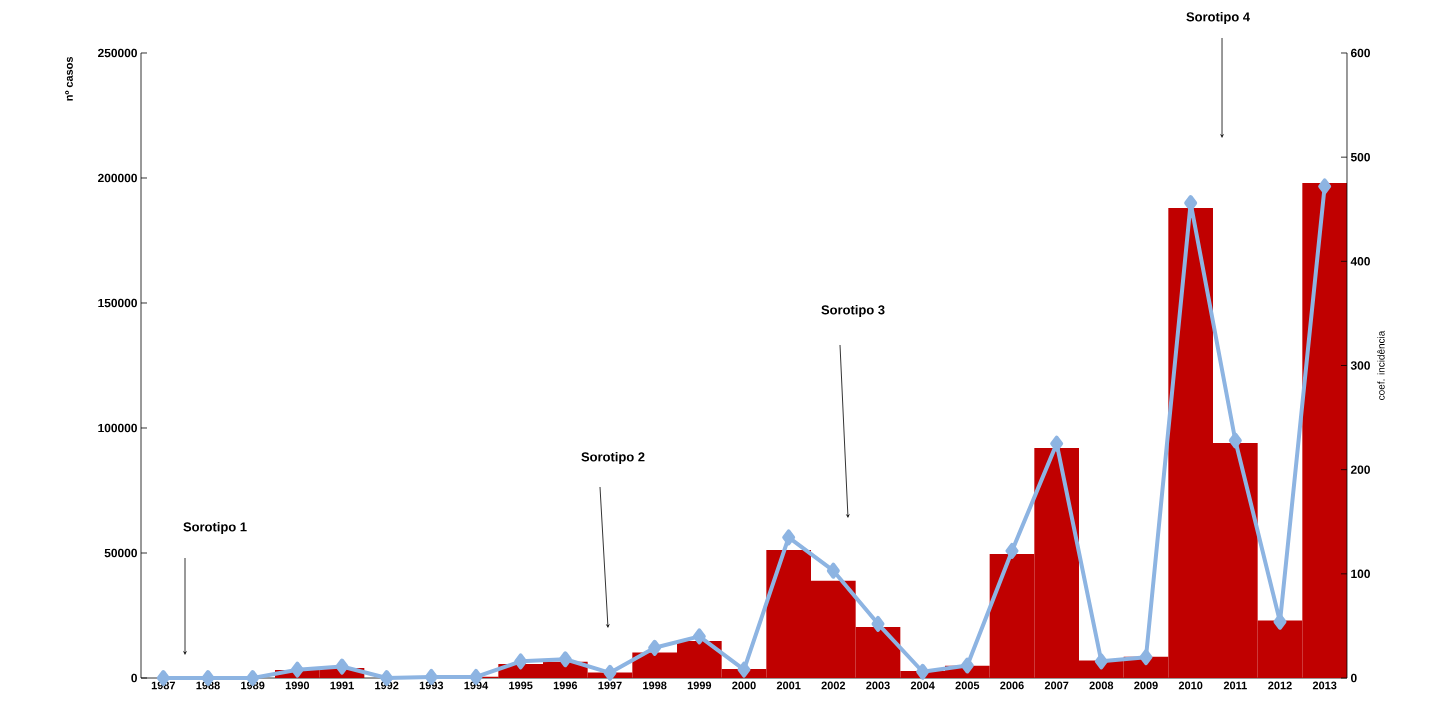  I want to click on x-tick-label: 1998, so click(655, 685).